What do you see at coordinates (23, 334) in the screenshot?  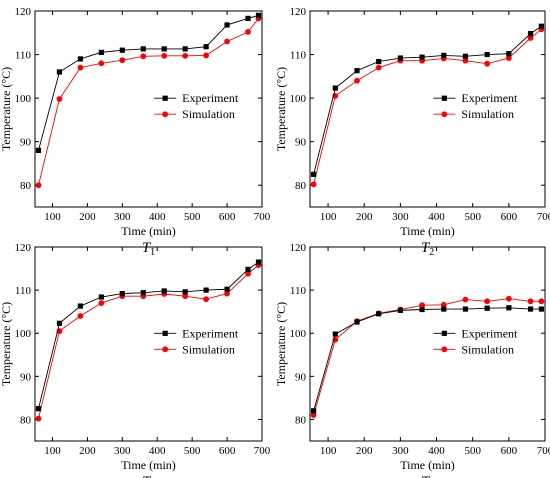 I see `y-tick-label: 100` at bounding box center [23, 334].